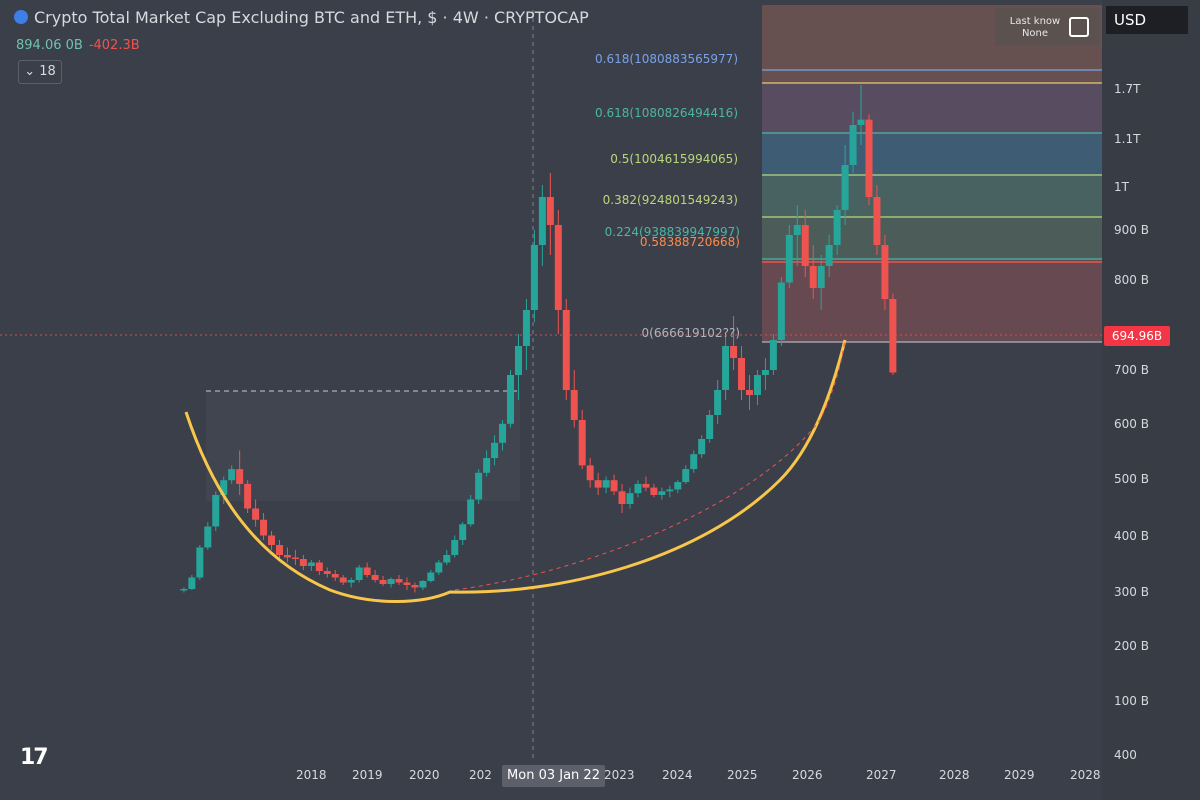 Image resolution: width=1200 pixels, height=800 pixels. What do you see at coordinates (932, 196) in the screenshot?
I see `fib-zone-teal` at bounding box center [932, 196].